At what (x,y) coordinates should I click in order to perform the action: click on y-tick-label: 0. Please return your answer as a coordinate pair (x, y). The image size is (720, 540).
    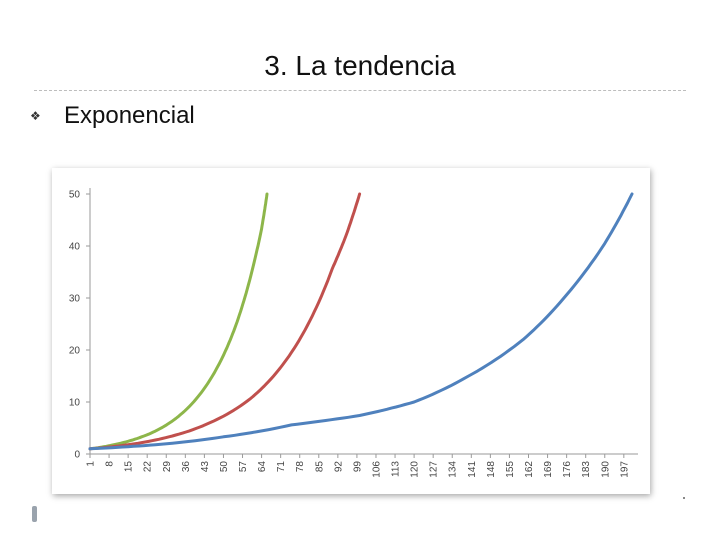
    Looking at the image, I should click on (77, 455).